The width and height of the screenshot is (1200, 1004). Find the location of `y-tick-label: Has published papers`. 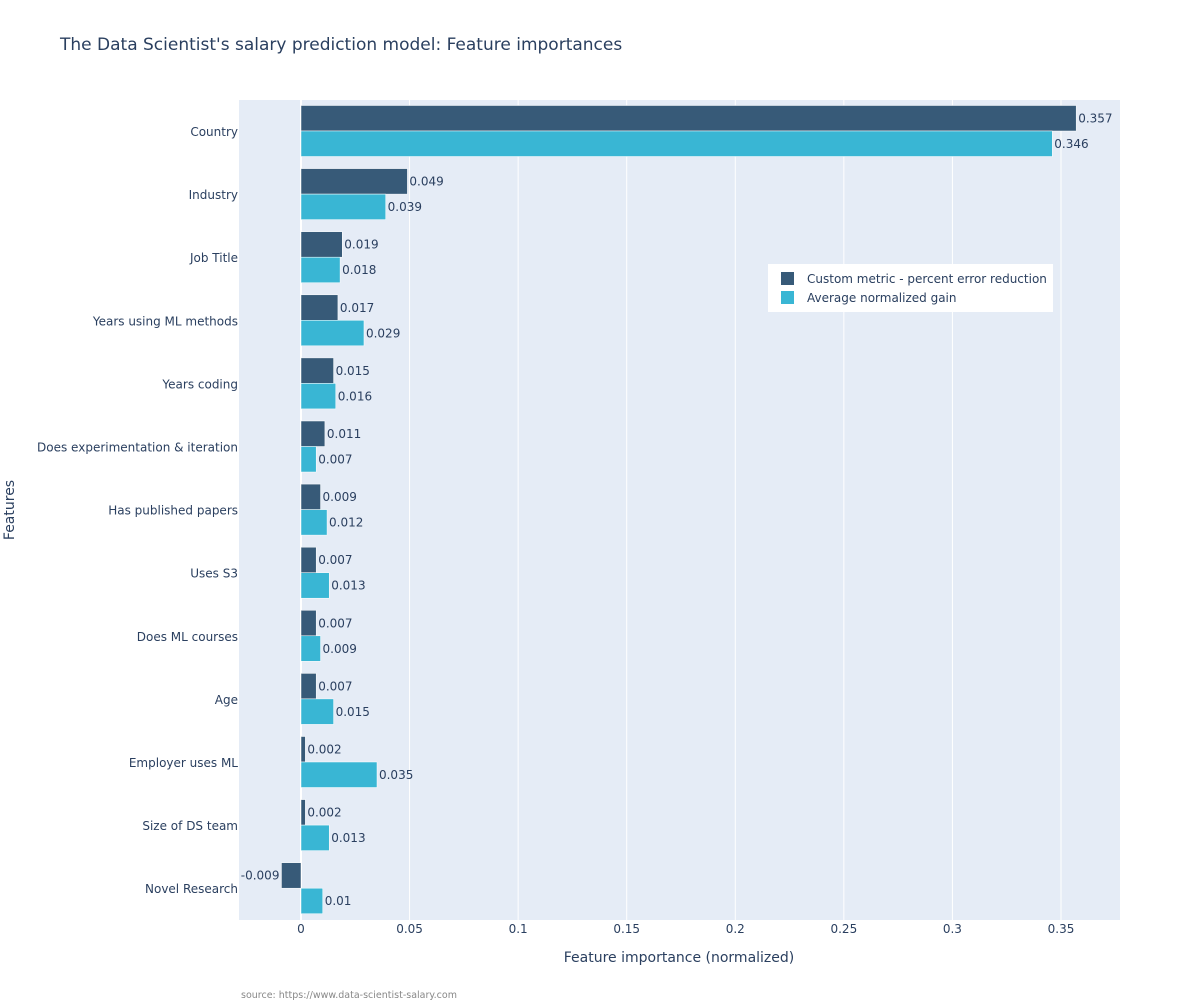

y-tick-label: Has published papers is located at coordinates (173, 511).